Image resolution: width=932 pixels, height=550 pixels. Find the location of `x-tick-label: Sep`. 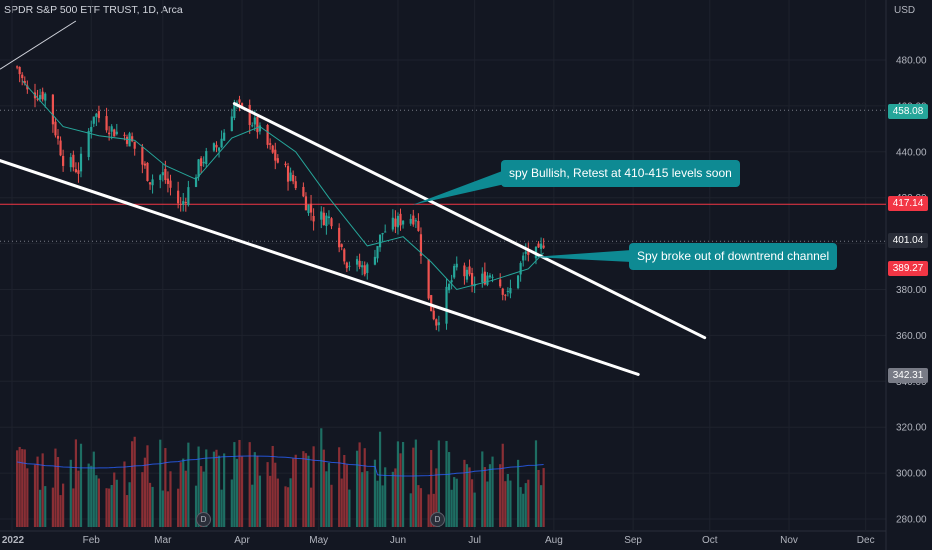

x-tick-label: Sep is located at coordinates (633, 540).